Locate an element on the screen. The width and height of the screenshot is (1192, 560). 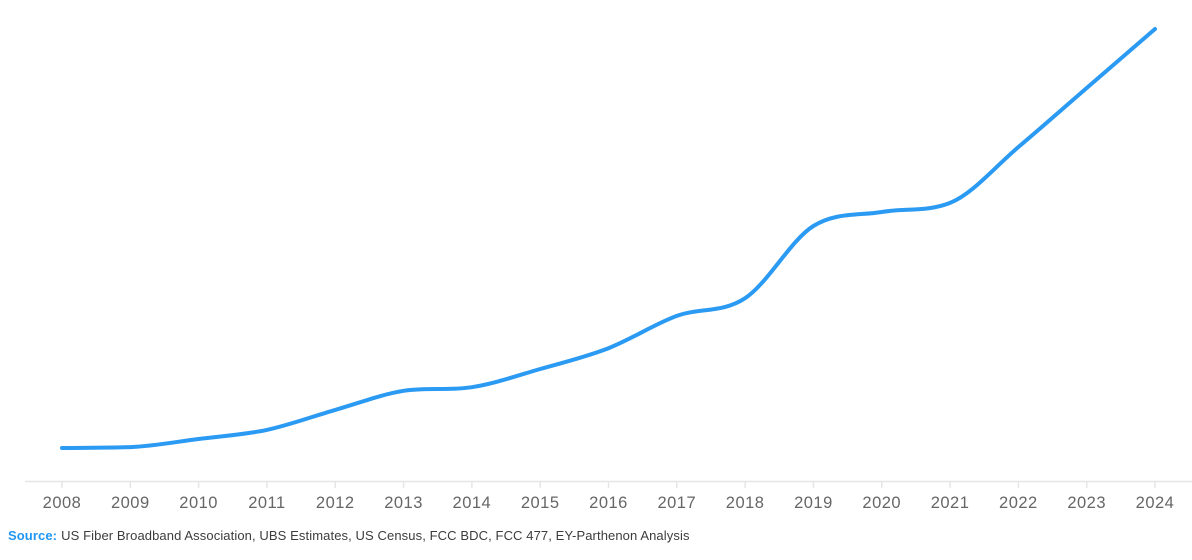
x-axis-tick-label: 2010 is located at coordinates (198, 503).